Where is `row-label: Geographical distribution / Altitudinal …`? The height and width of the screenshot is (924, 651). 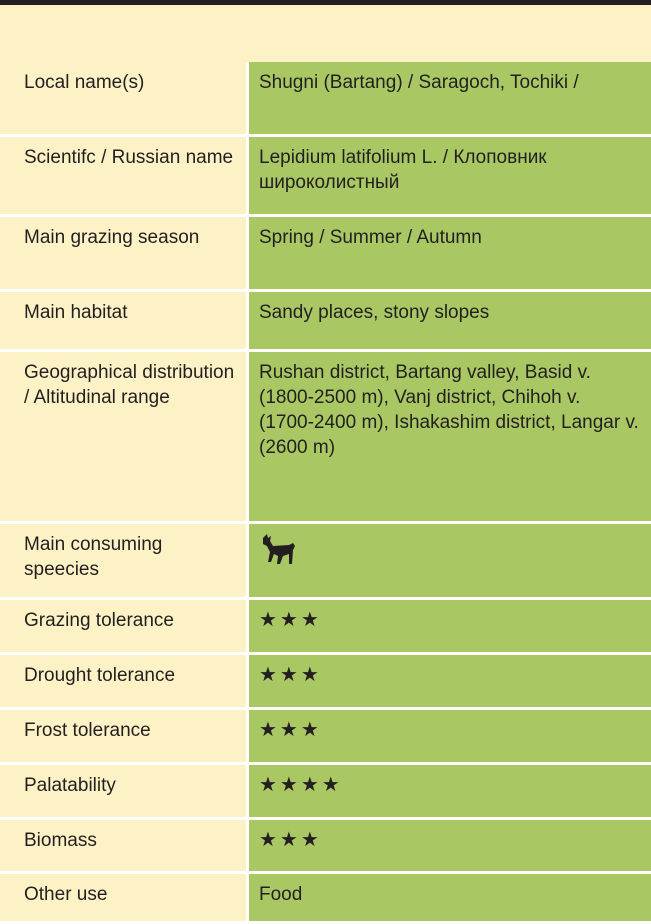
row-label: Geographical distribution / Altitudinal … is located at coordinates (124, 436).